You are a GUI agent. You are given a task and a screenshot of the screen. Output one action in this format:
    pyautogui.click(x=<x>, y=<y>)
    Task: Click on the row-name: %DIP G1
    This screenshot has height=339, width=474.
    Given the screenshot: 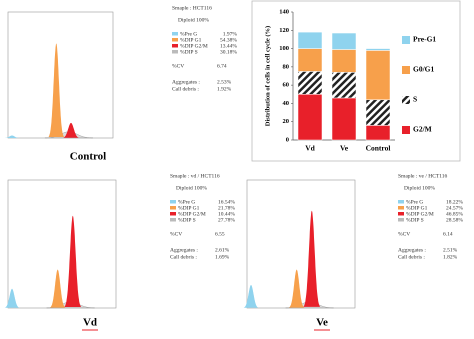 What is the action you would take?
    pyautogui.click(x=417, y=208)
    